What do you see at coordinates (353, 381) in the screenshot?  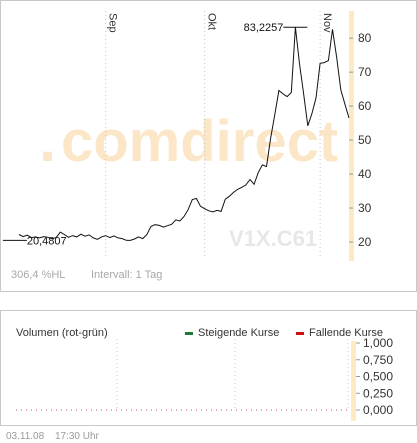 I see `volume-y-axis-band` at bounding box center [353, 381].